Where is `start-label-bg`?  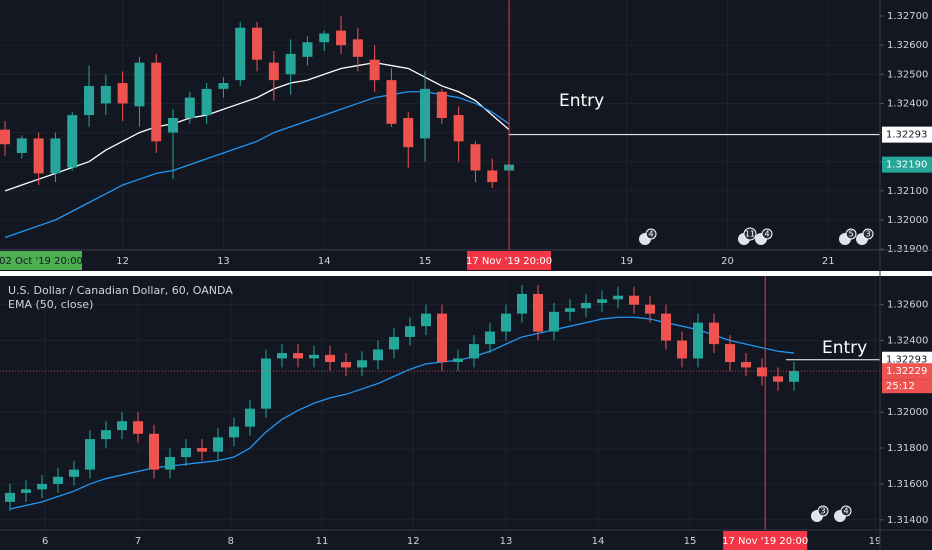 start-label-bg is located at coordinates (41, 260).